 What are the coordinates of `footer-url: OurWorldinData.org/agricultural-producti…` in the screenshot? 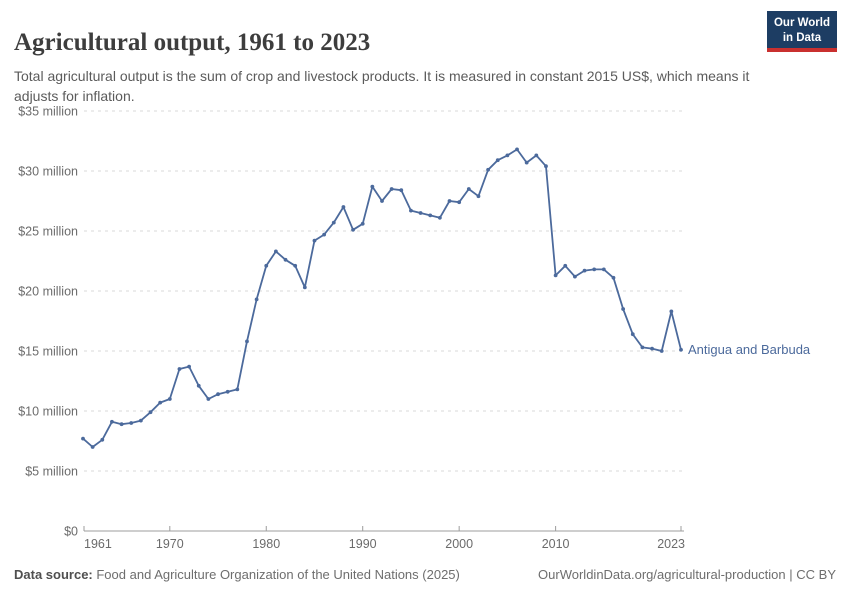 It's located at (662, 574).